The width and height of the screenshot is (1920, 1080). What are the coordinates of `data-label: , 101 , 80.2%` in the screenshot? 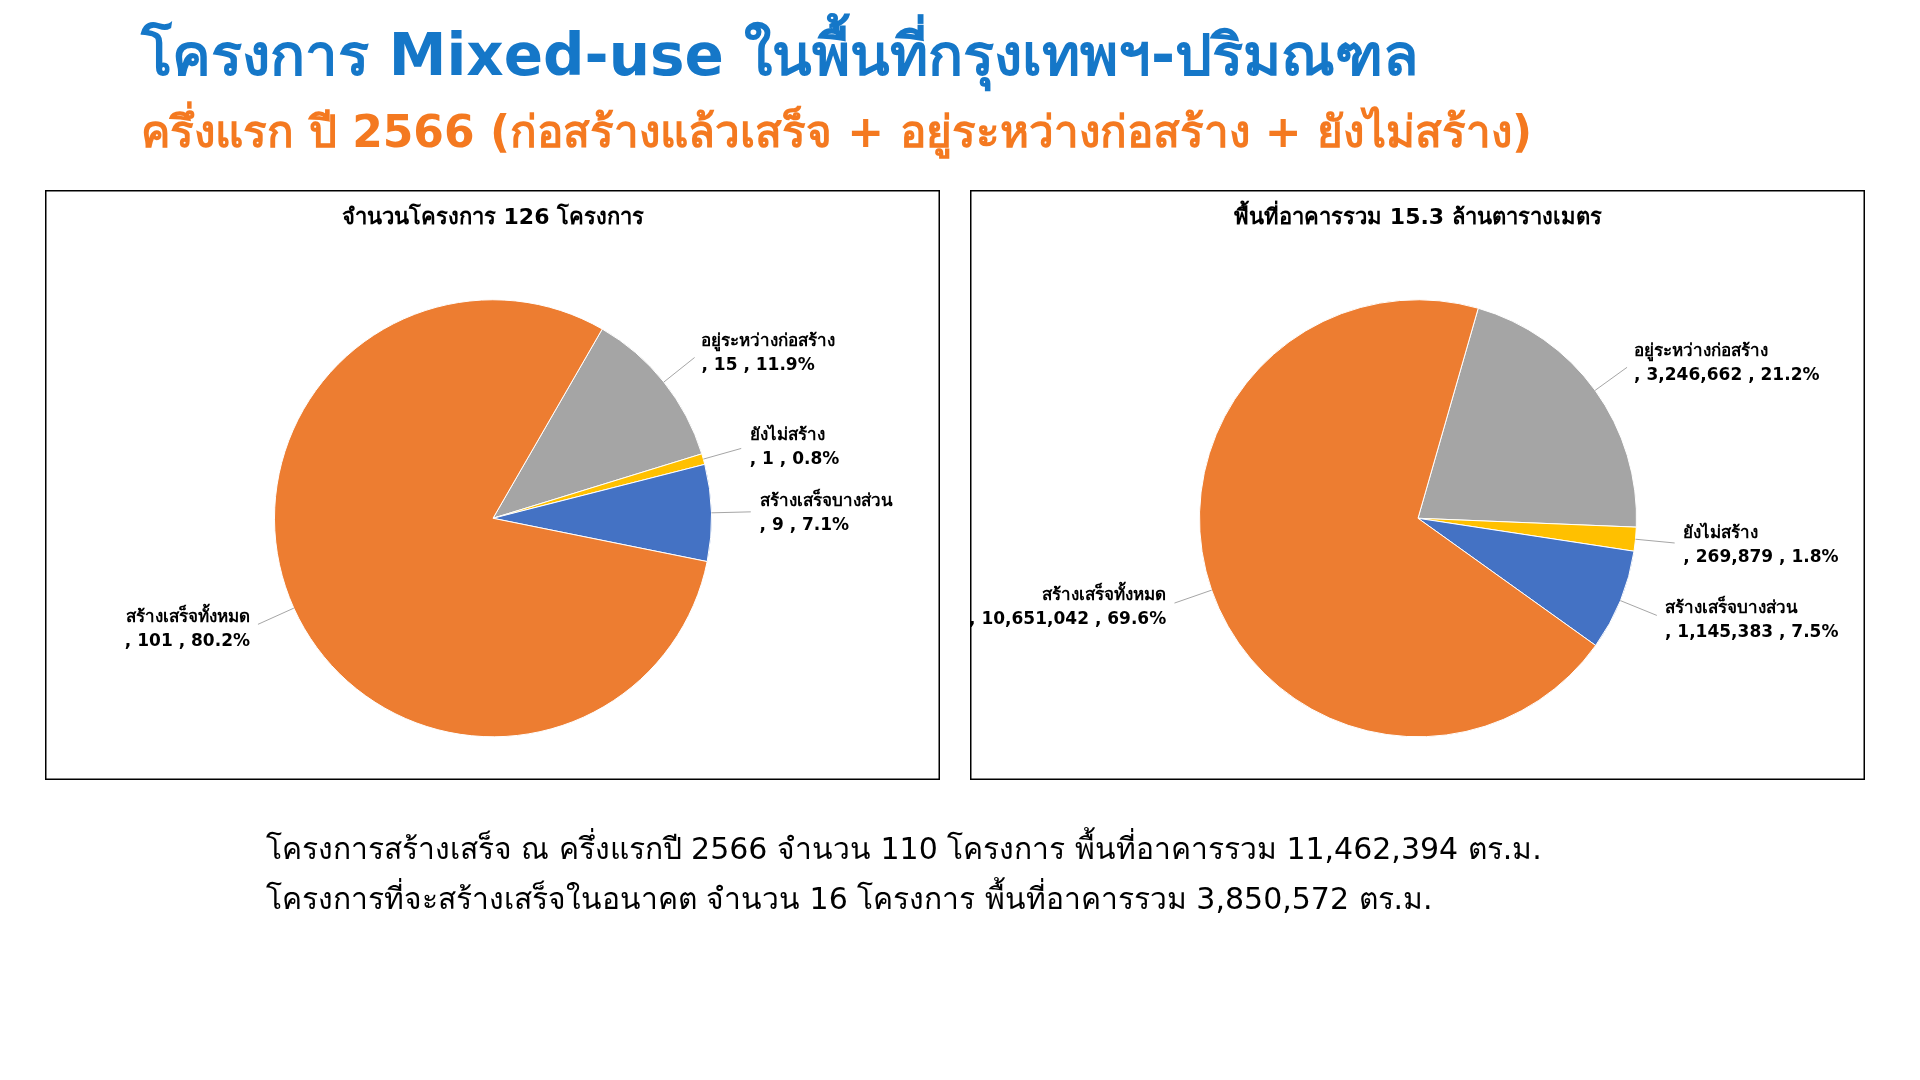 It's located at (187, 639).